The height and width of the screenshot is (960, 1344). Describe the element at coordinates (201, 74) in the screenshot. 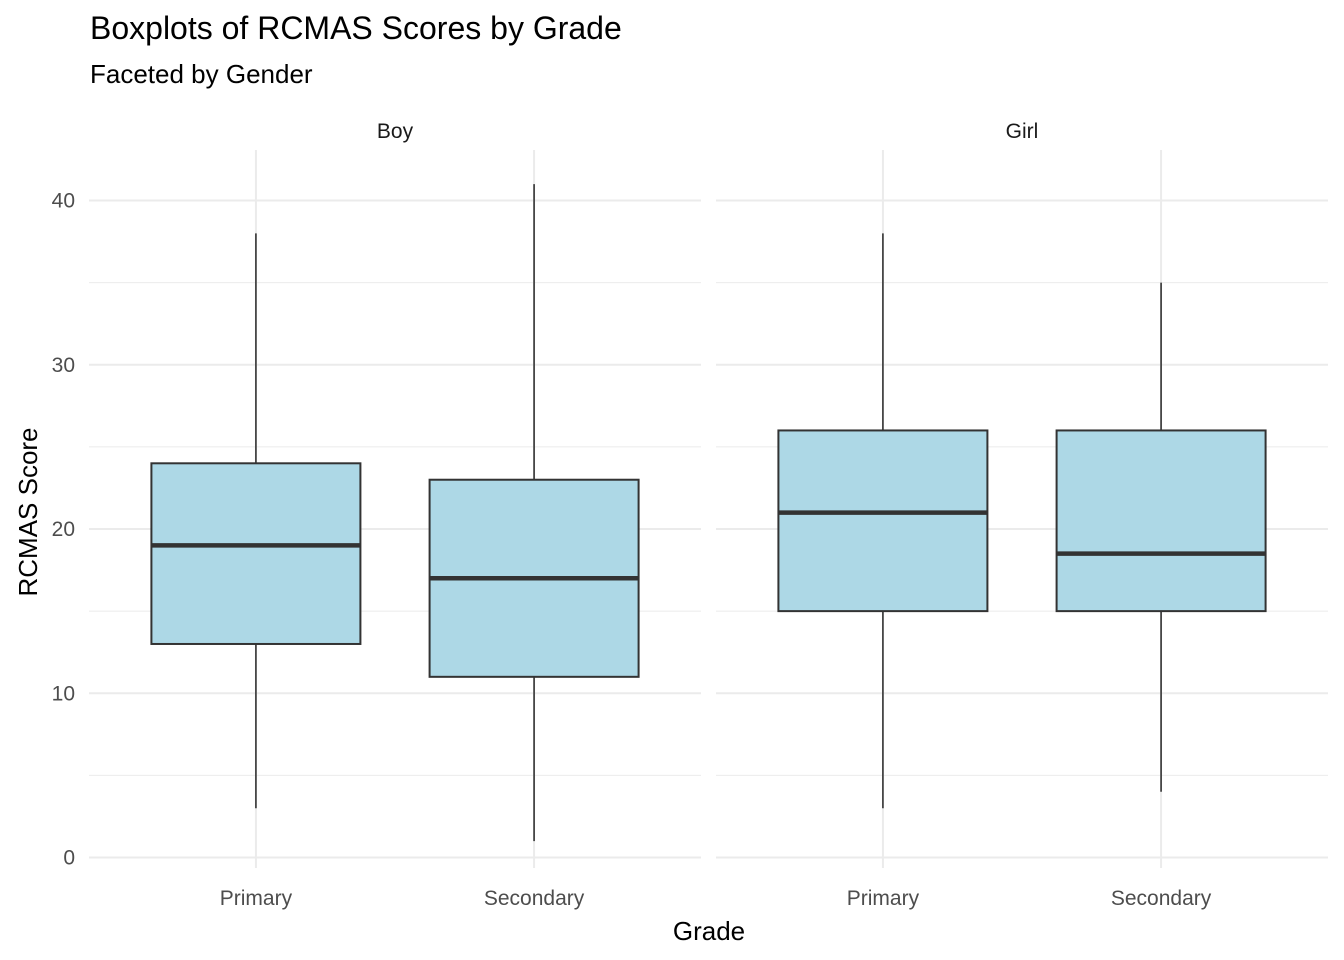

I see `chart-subtitle: Faceted by Gender` at that location.